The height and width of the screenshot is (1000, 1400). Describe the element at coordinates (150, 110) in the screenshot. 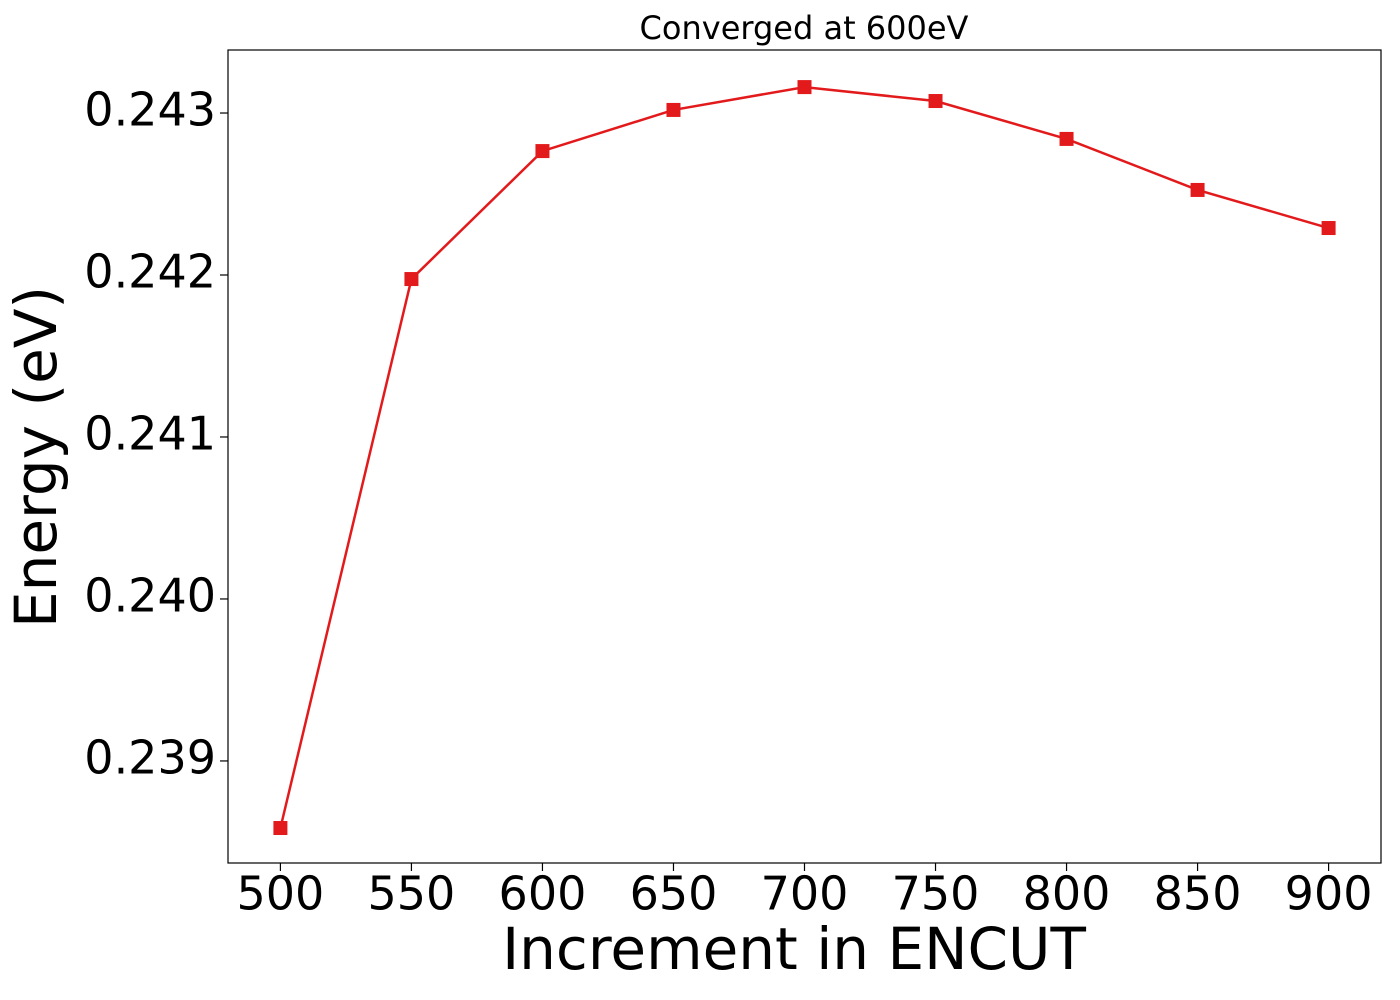

I see `y-tick-label: 0.243` at that location.